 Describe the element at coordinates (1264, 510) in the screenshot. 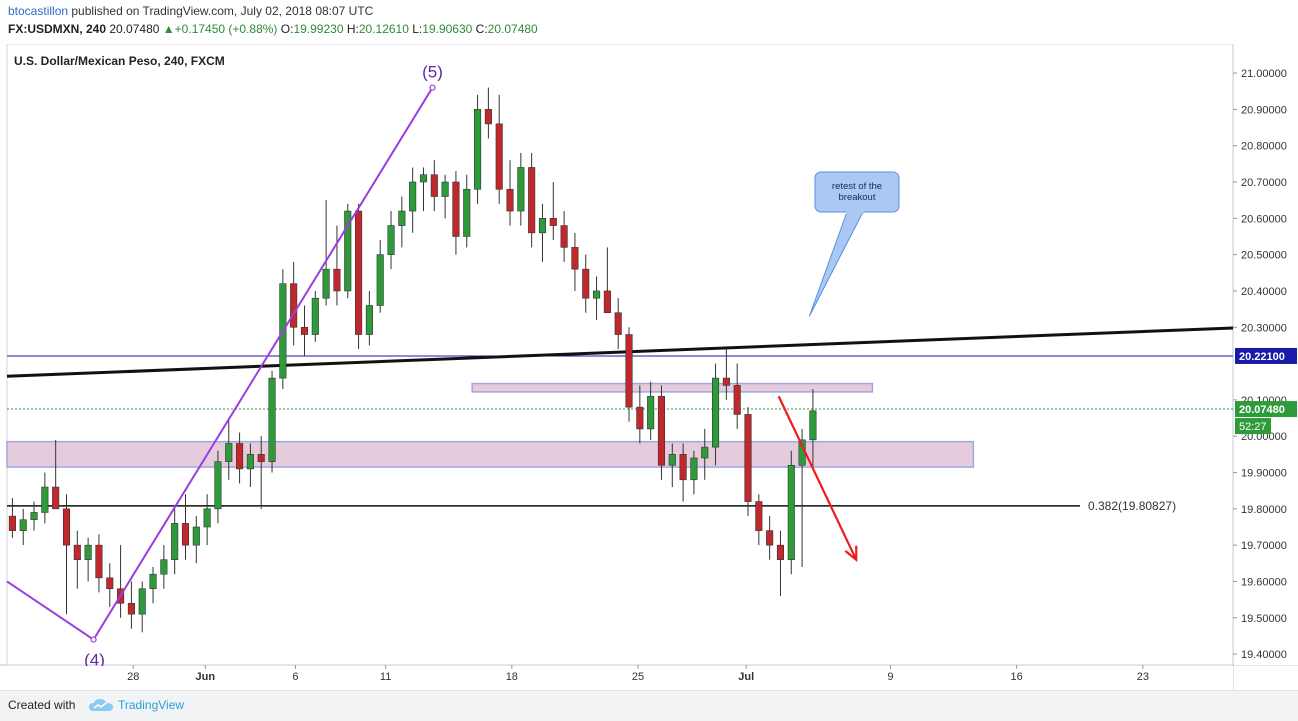

I see `price-tick-label: 19.80000` at that location.